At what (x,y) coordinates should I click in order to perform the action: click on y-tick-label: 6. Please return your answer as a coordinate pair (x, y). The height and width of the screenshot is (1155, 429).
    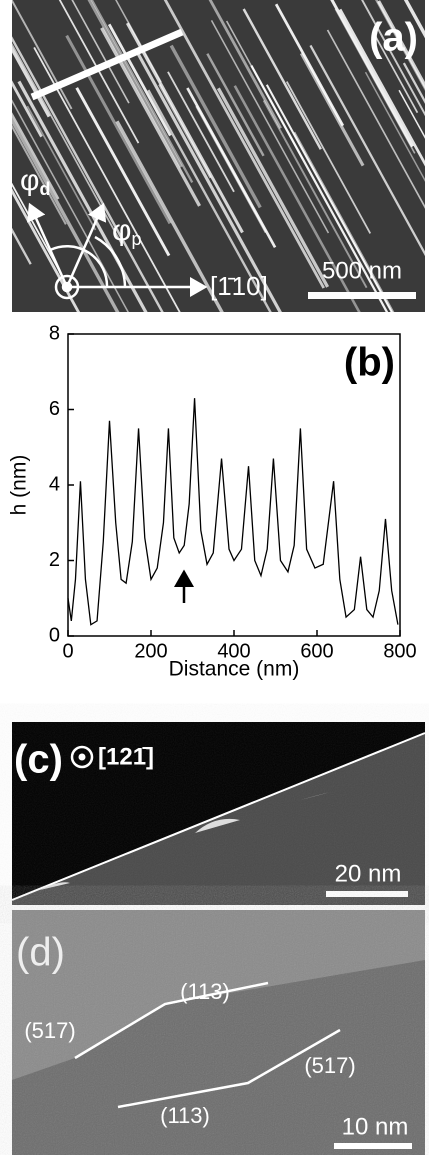
    Looking at the image, I should click on (54, 409).